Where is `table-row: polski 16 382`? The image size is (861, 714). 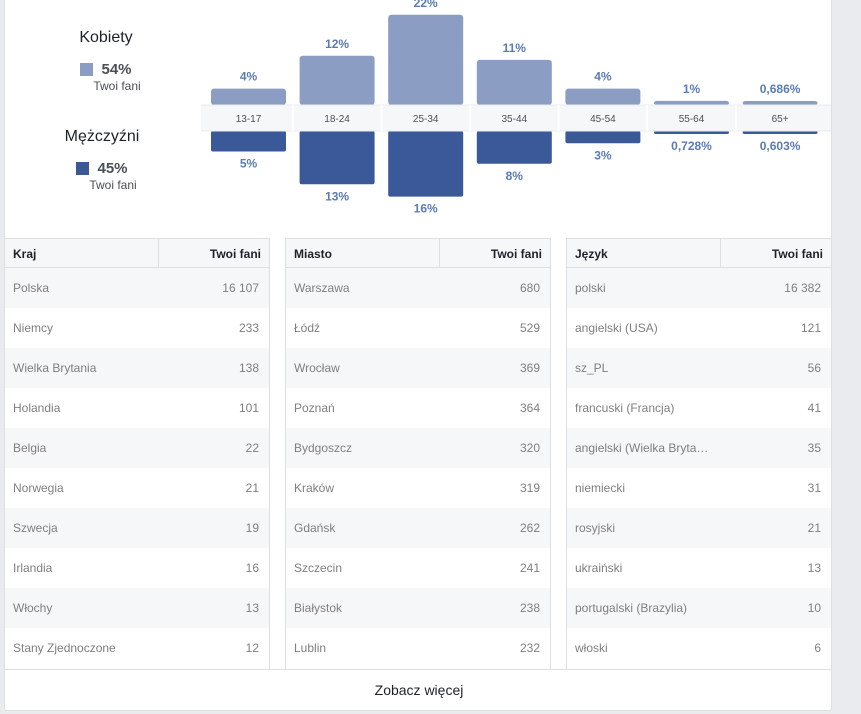 table-row: polski 16 382 is located at coordinates (699, 288).